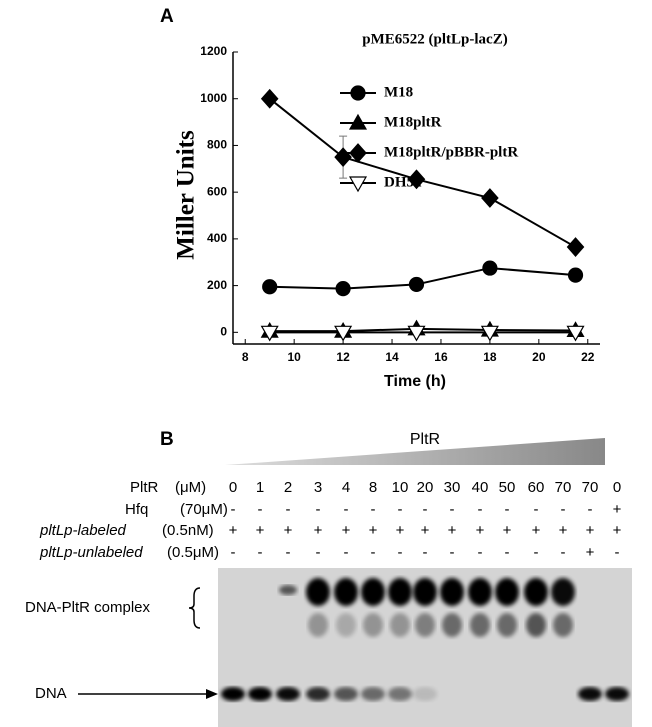  What do you see at coordinates (91, 552) in the screenshot?
I see `row-name: pltLp-unlabeled` at bounding box center [91, 552].